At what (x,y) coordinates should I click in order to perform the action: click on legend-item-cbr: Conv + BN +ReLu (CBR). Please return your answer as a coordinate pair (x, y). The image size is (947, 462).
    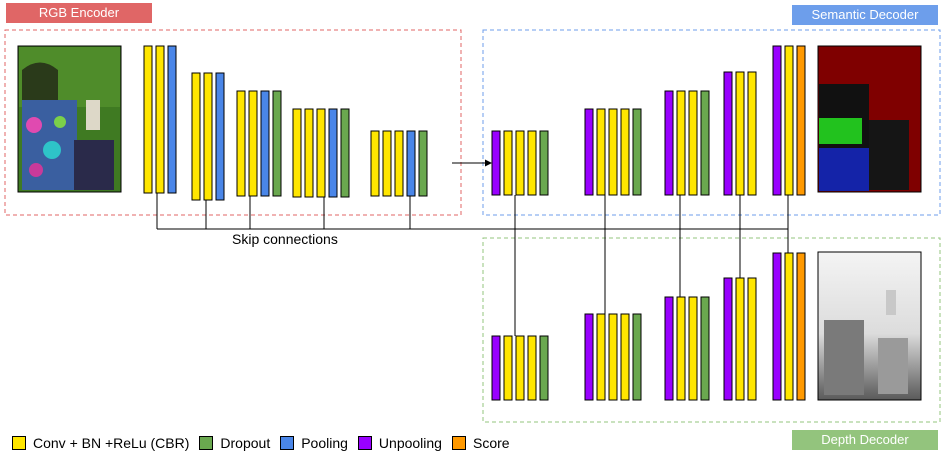
    Looking at the image, I should click on (100, 443).